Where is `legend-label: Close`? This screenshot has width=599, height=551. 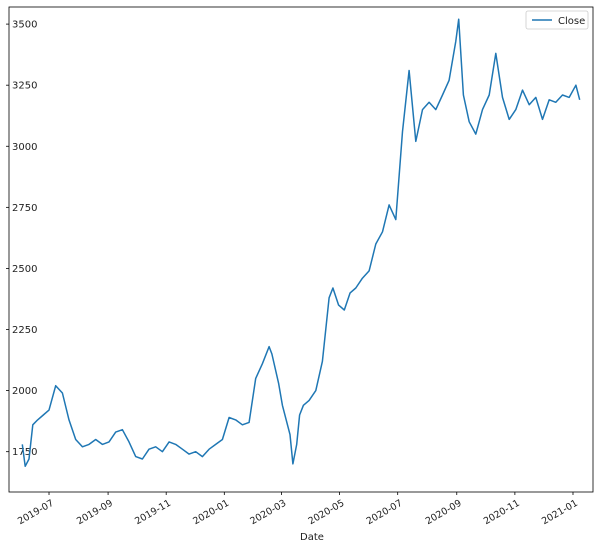
legend-label: Close is located at coordinates (571, 21).